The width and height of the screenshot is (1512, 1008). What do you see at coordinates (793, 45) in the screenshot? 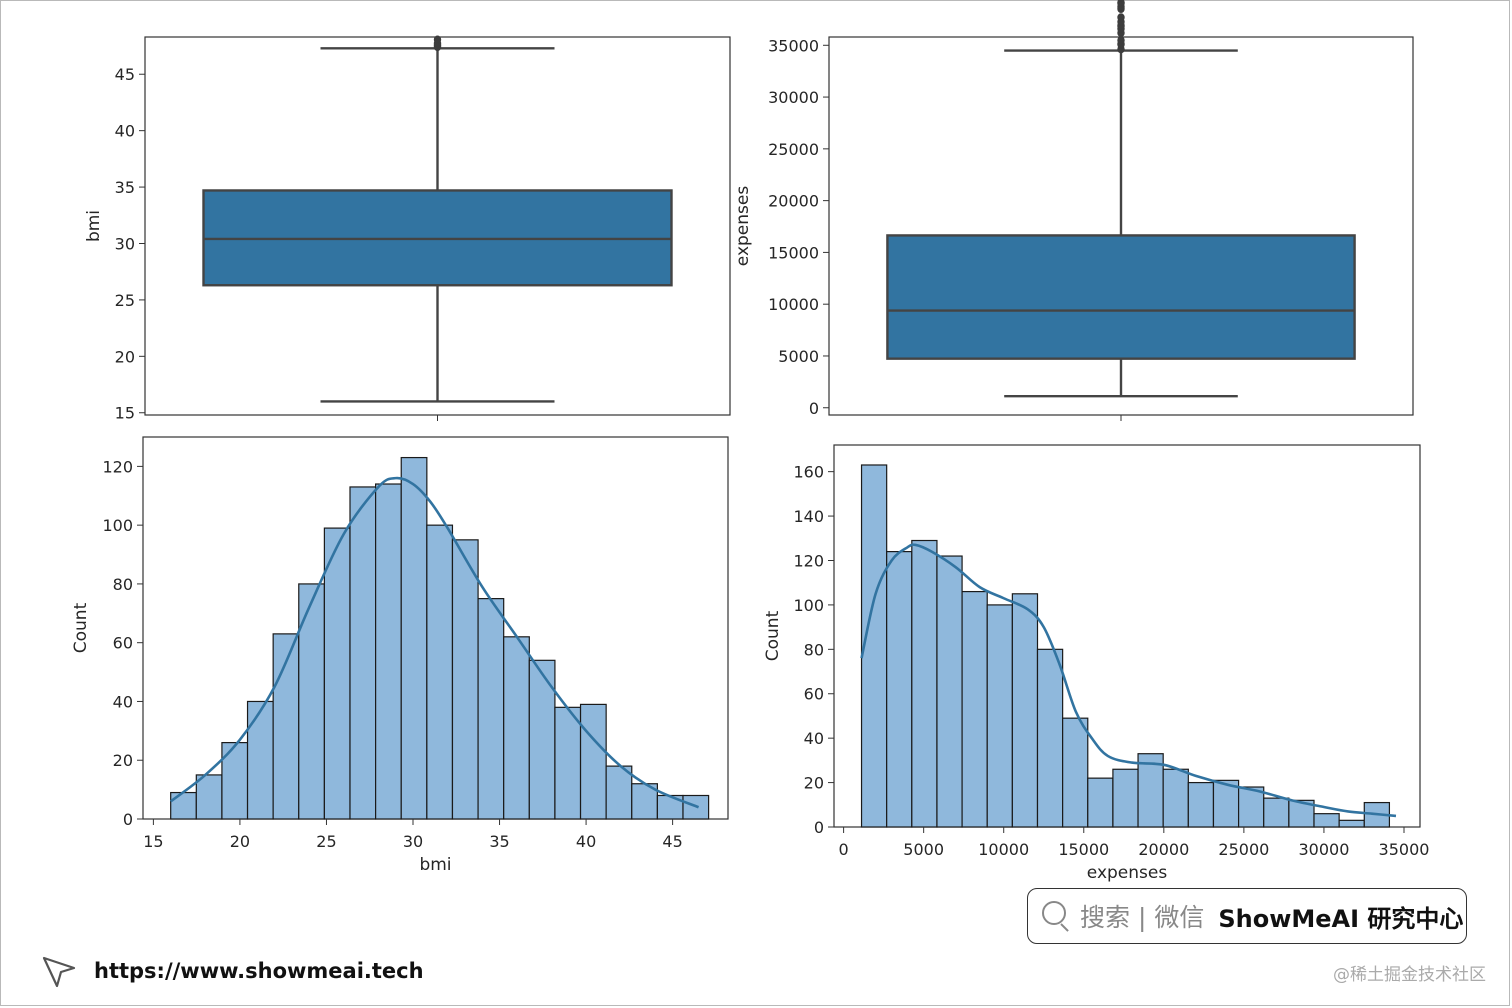
I see `y-tick-label: 35000` at bounding box center [793, 45].